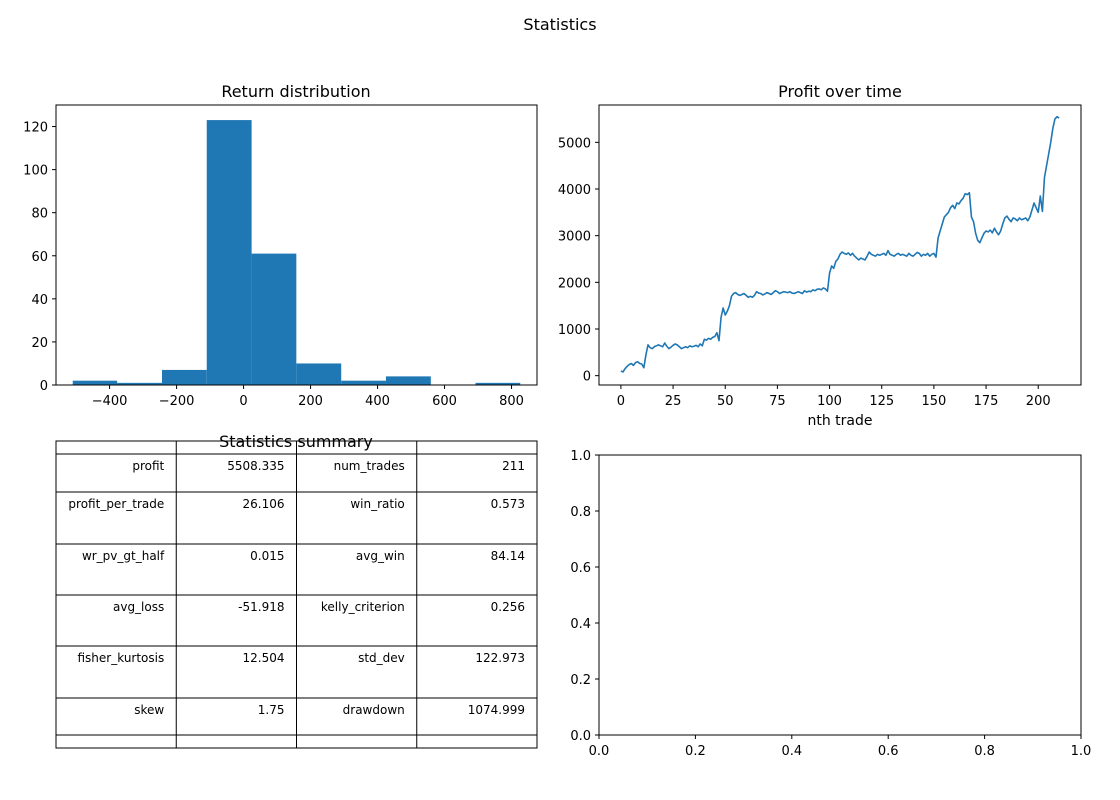 The image size is (1120, 800). Describe the element at coordinates (39, 343) in the screenshot. I see `hist-ytick-label: 20` at that location.